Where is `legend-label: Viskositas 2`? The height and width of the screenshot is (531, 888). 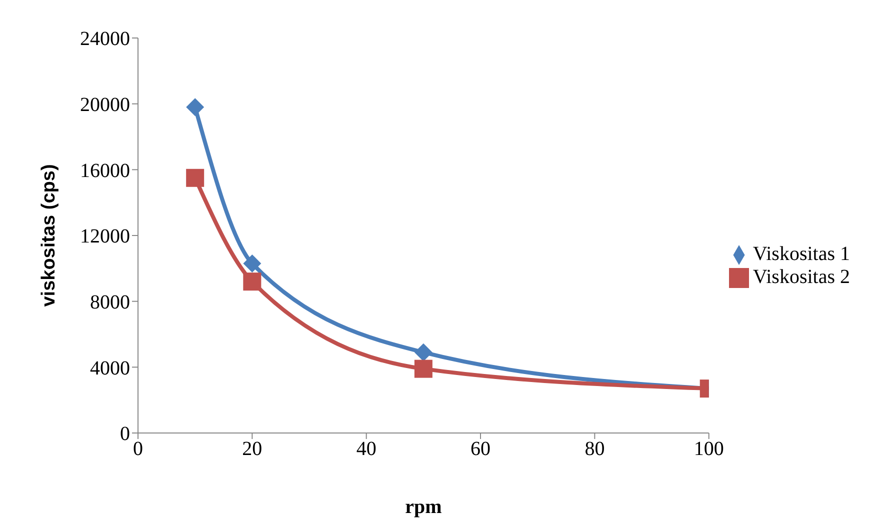
legend-label: Viskositas 2 is located at coordinates (801, 277).